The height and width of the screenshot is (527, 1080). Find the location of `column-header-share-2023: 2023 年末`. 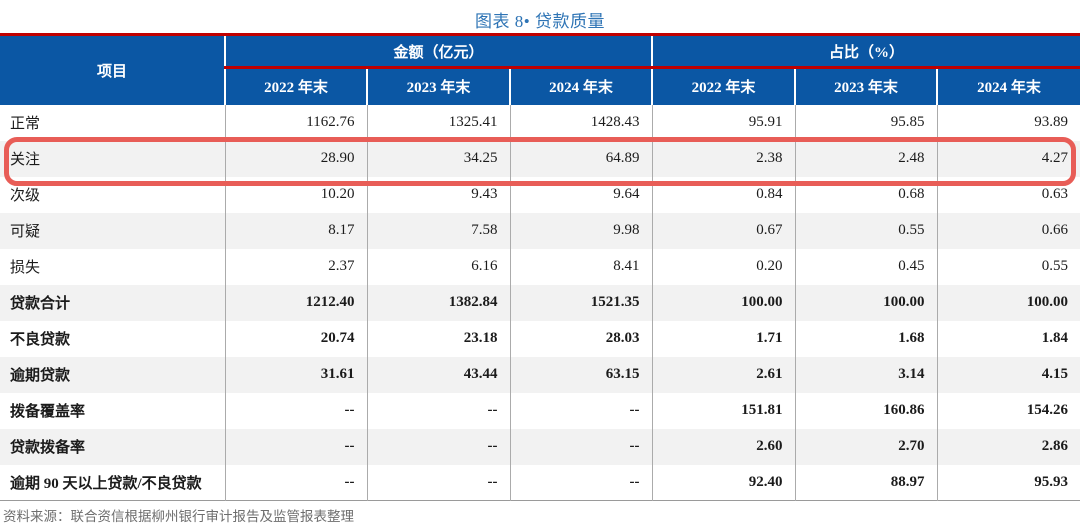

column-header-share-2023: 2023 年末 is located at coordinates (865, 86).